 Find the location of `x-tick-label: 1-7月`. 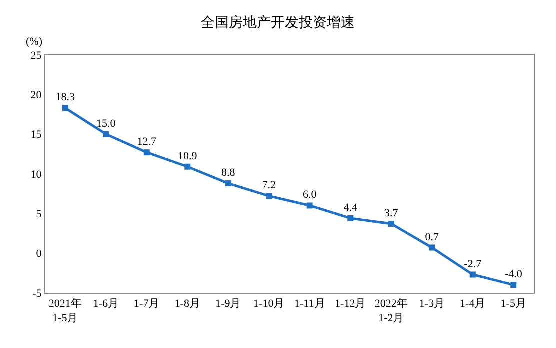

x-tick-label: 1-7月 is located at coordinates (147, 304).